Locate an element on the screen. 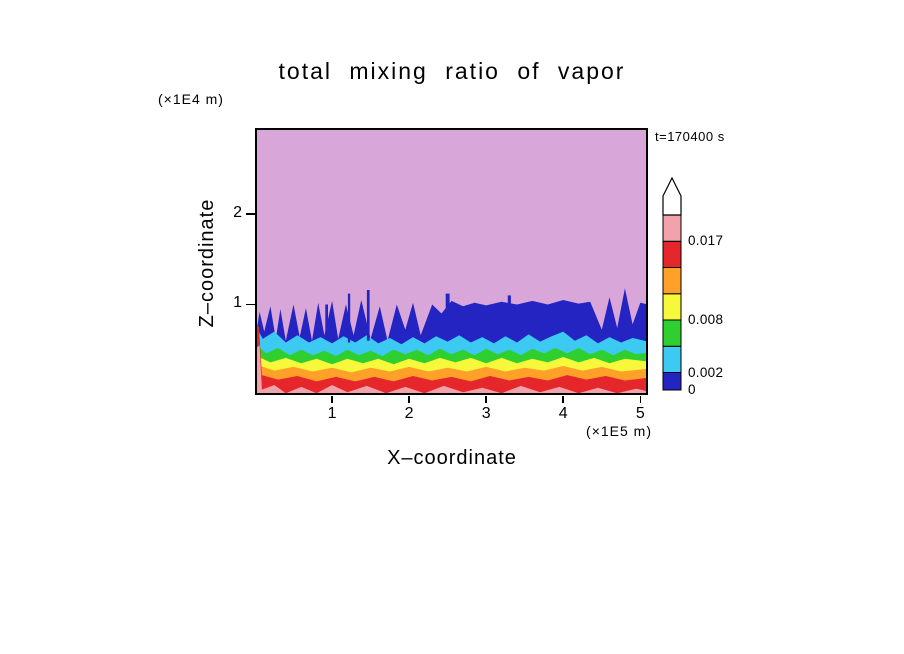 The height and width of the screenshot is (654, 904). y-axis-title: Z–coordinate is located at coordinates (207, 263).